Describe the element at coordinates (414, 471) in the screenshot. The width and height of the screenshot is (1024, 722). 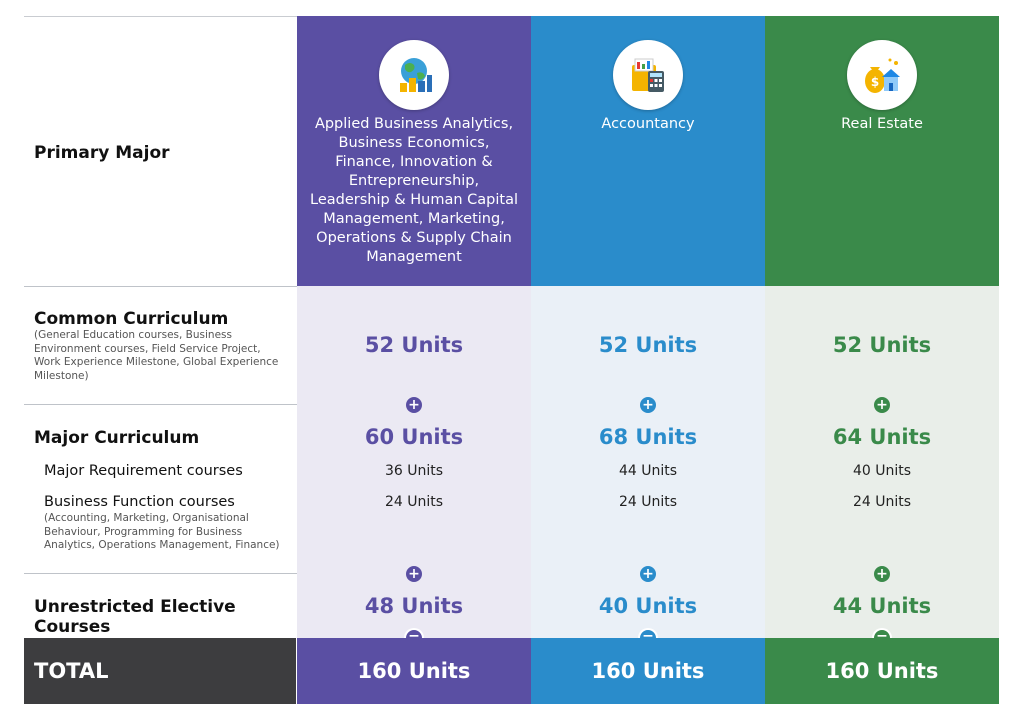
I see `major-requirement-units: 36 Units` at that location.